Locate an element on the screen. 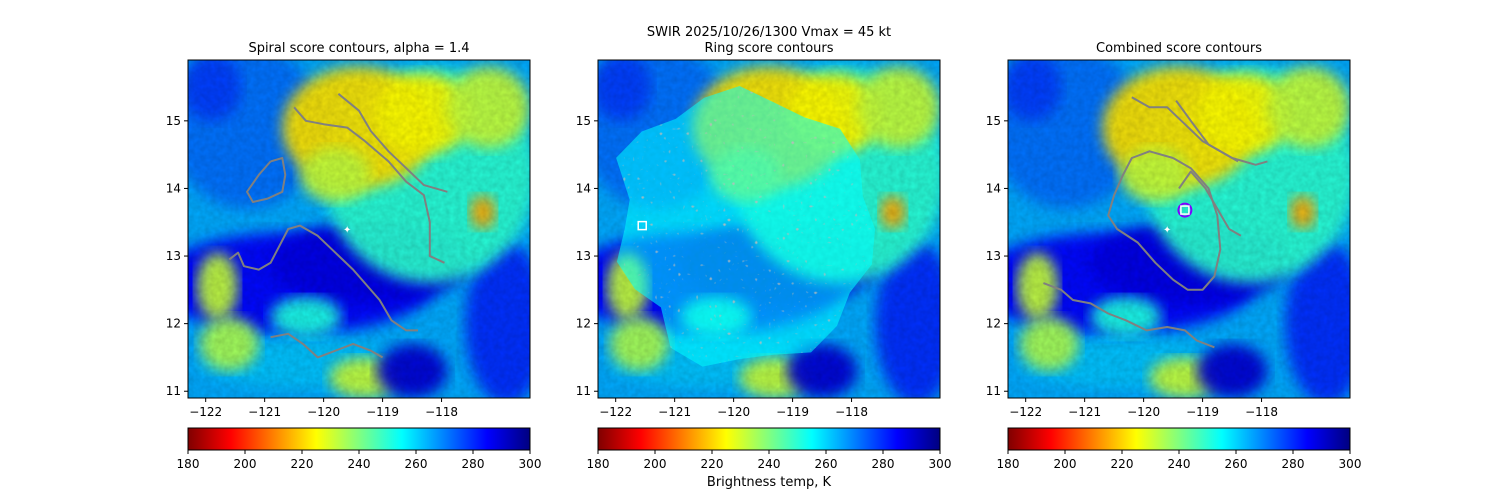 The height and width of the screenshot is (500, 1500). combined-center-circle-marker is located at coordinates (1185, 210).